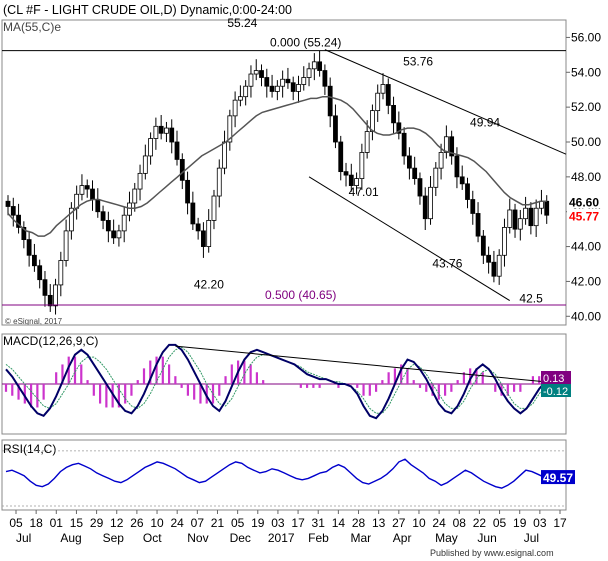  Describe the element at coordinates (553, 379) in the screenshot. I see `macd-value-tag: 0.13` at that location.